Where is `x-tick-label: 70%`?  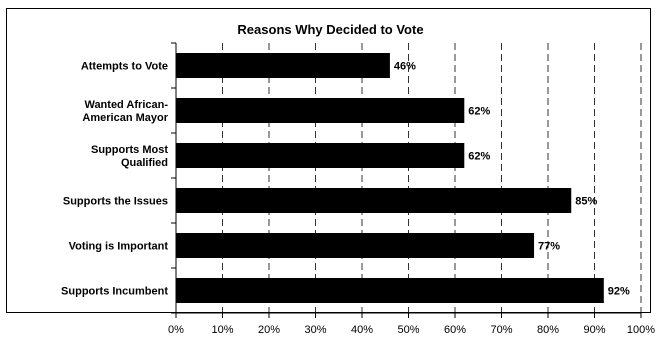
x-tick-label: 70% is located at coordinates (501, 330).